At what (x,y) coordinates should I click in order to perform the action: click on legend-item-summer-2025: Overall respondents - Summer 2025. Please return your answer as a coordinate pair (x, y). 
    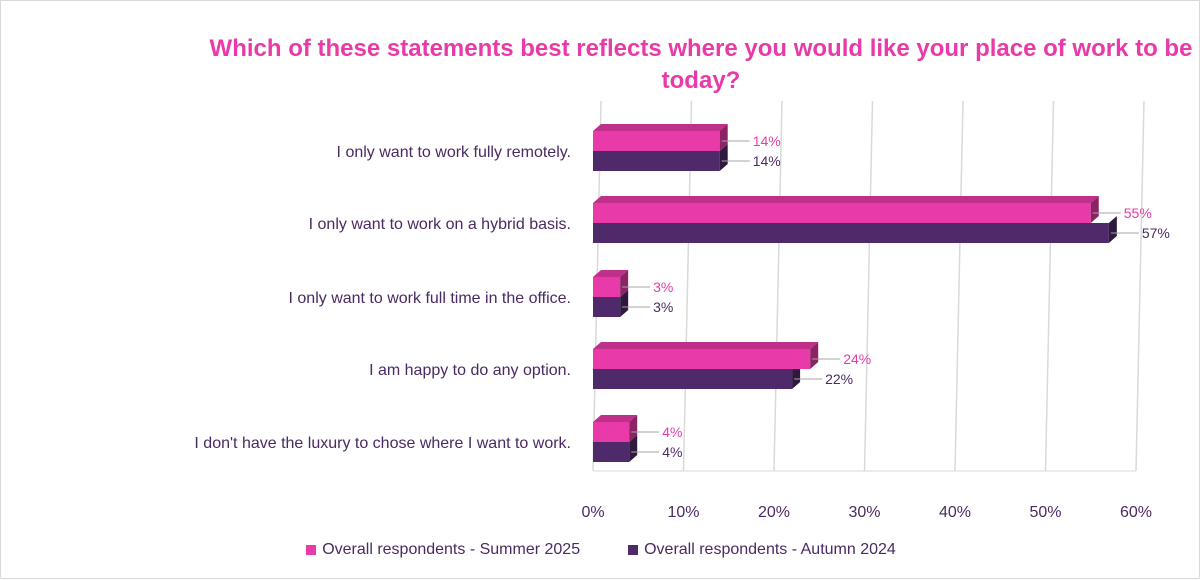
    Looking at the image, I should click on (443, 550).